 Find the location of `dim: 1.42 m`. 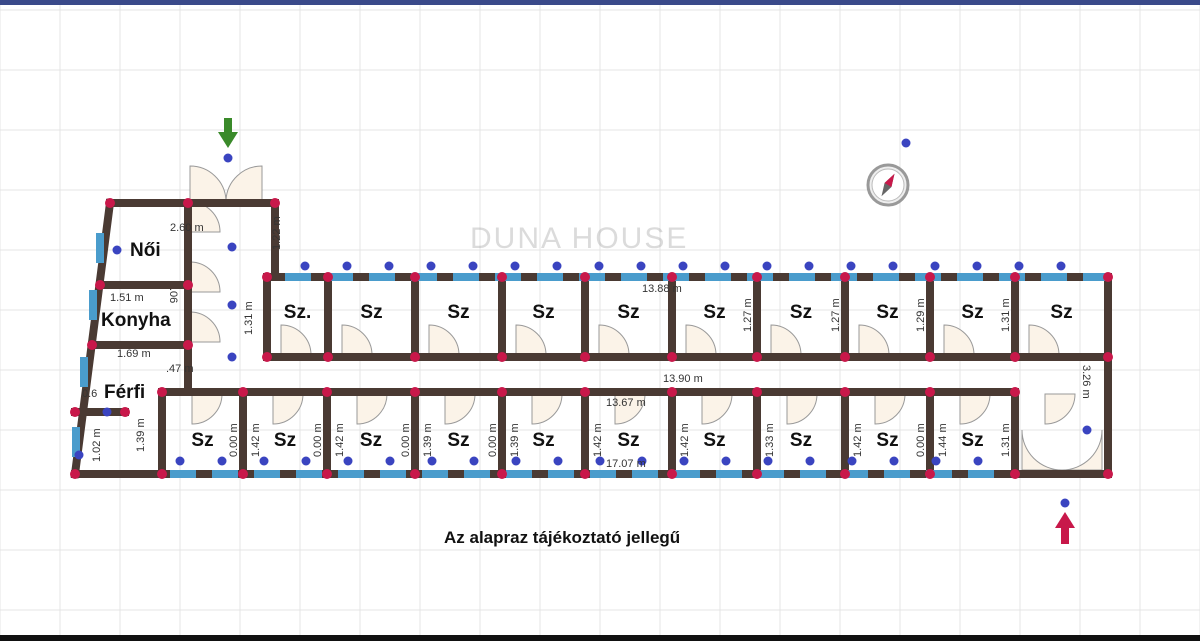

dim: 1.42 m is located at coordinates (340, 440).